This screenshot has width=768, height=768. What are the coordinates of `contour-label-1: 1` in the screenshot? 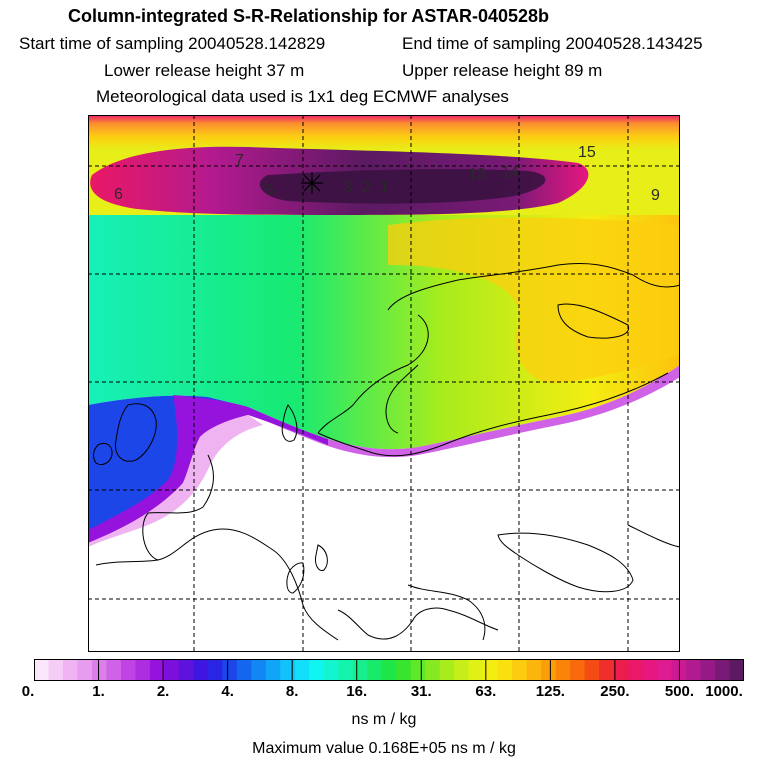 It's located at (384, 187).